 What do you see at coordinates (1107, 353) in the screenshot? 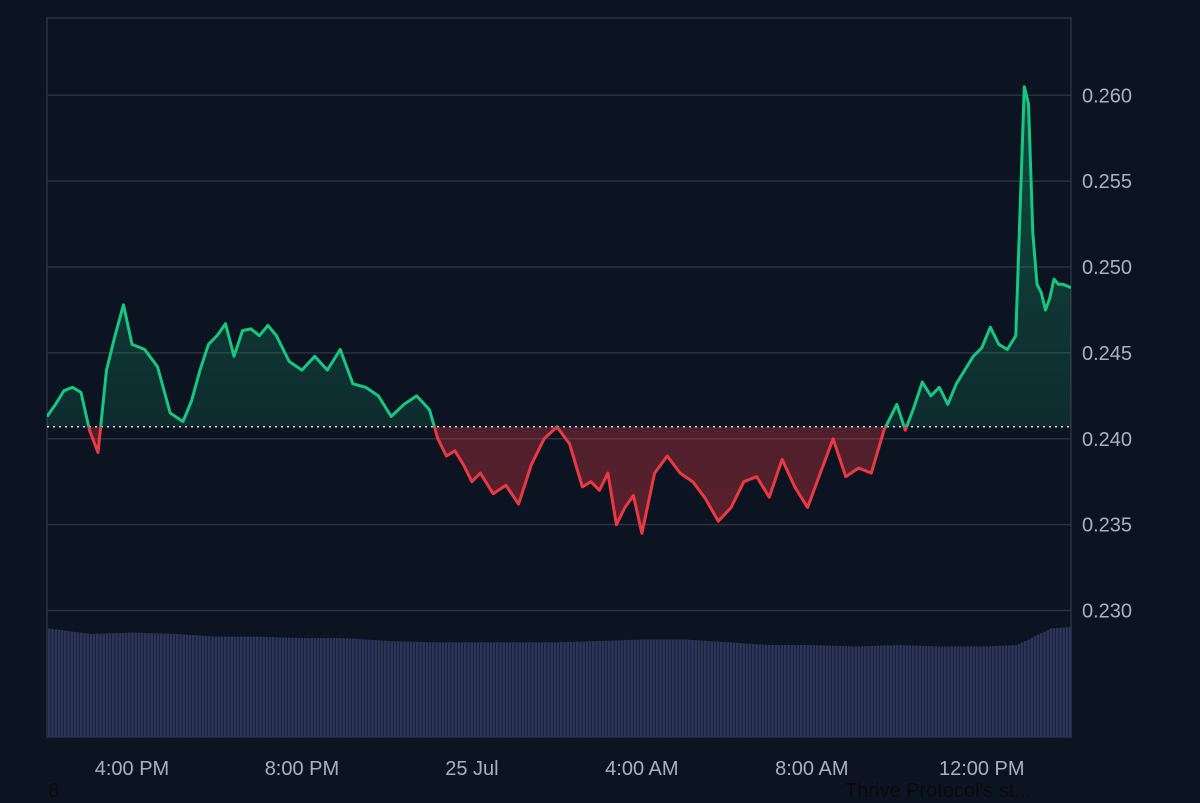
I see `y-axis-ticks: 0.230 0.235 0.240 0.245 0.250 0.255 0.260` at bounding box center [1107, 353].